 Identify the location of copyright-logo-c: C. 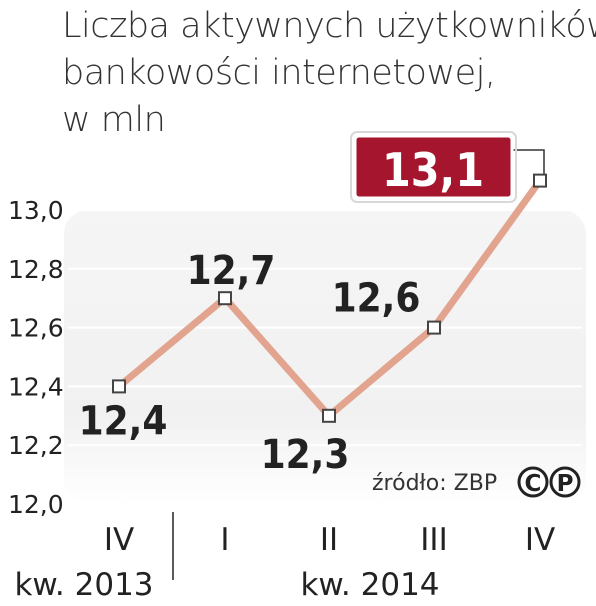
(533, 484).